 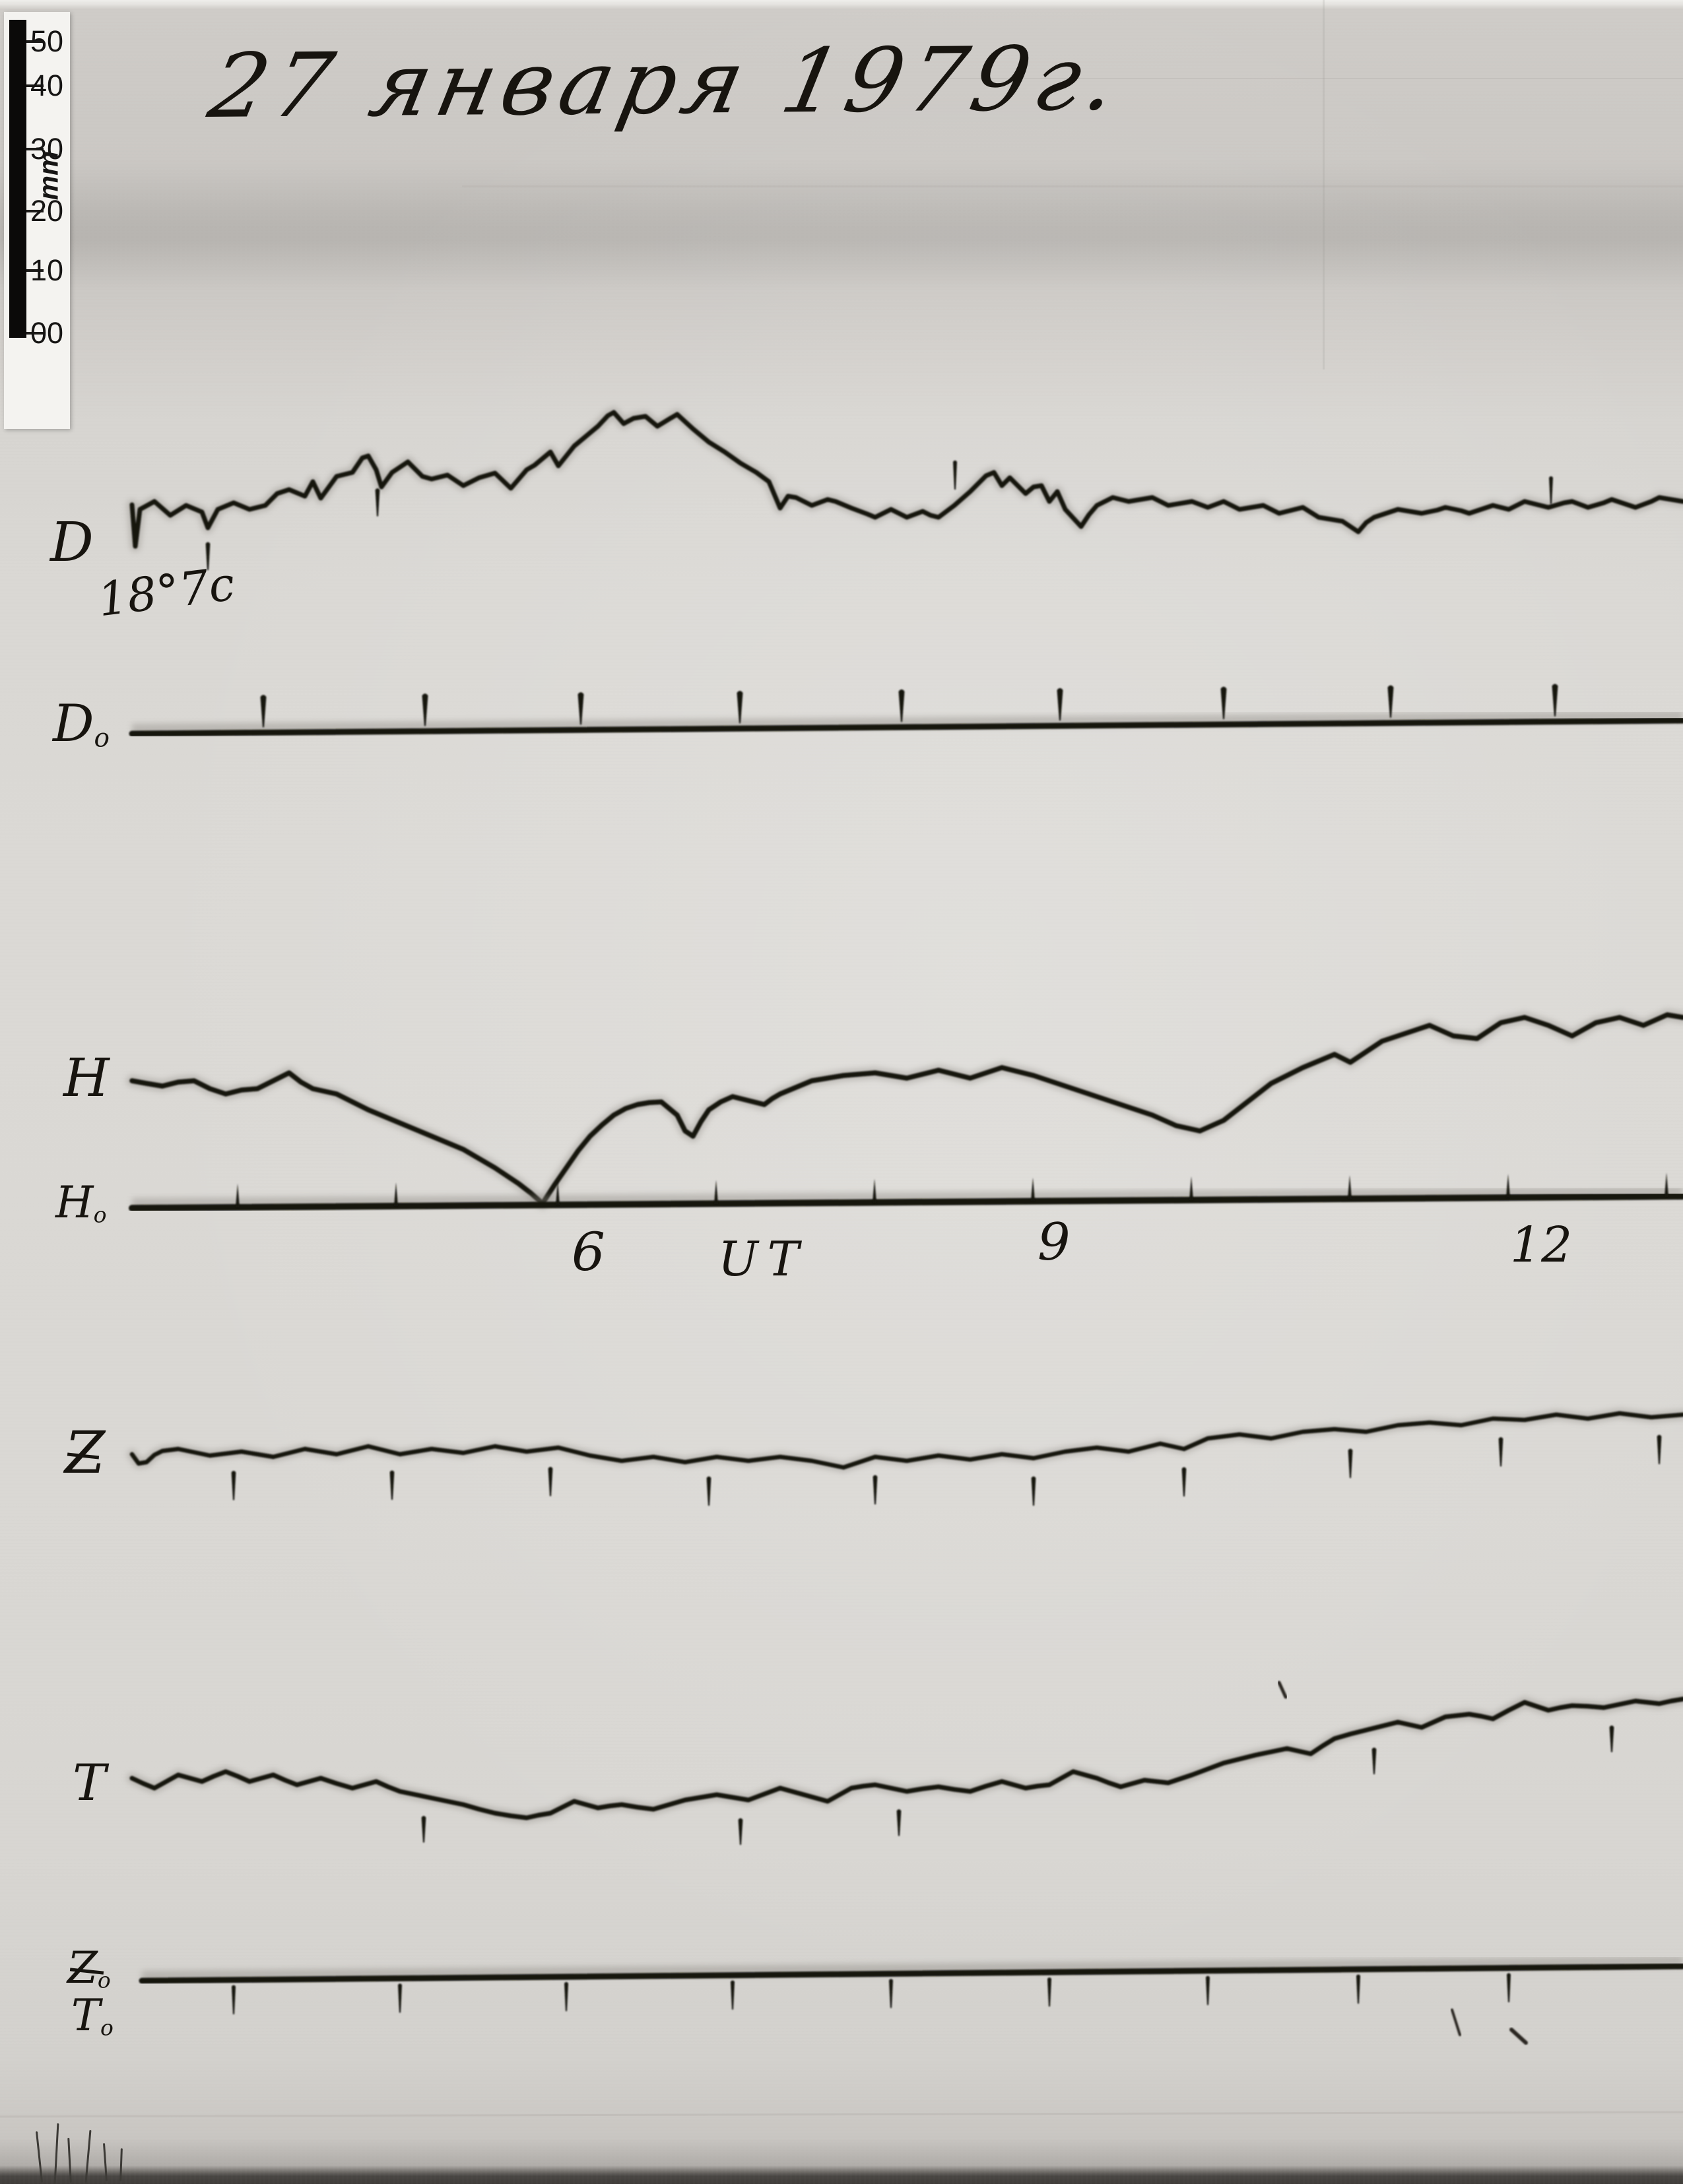 I want to click on baseline-D0, so click(x=906, y=727).